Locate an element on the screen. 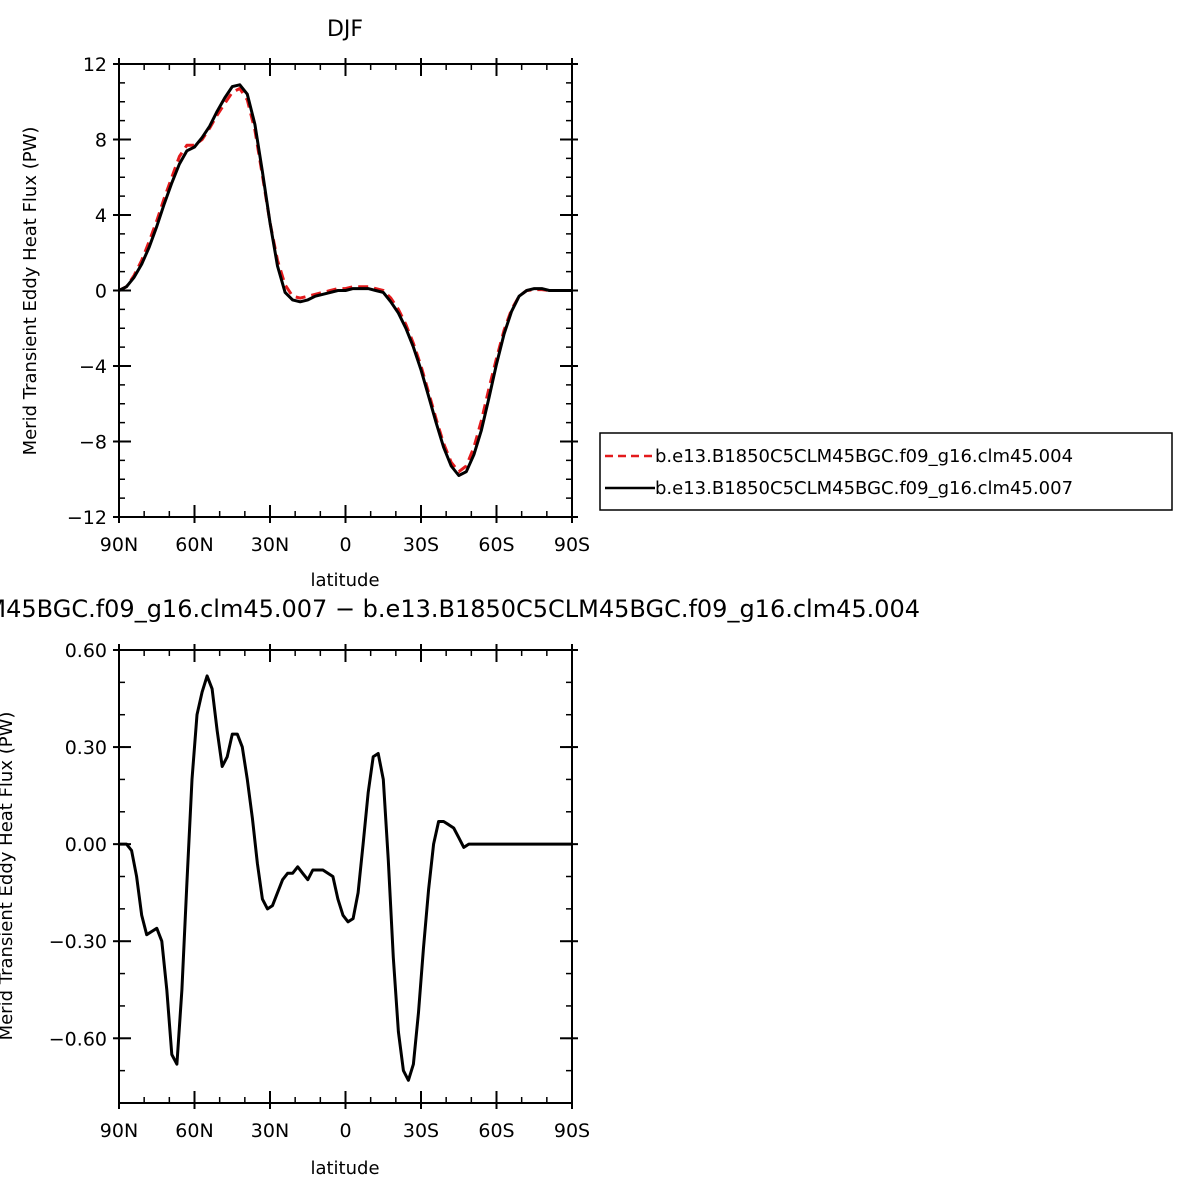  bottom-series-lines is located at coordinates (345, 878).